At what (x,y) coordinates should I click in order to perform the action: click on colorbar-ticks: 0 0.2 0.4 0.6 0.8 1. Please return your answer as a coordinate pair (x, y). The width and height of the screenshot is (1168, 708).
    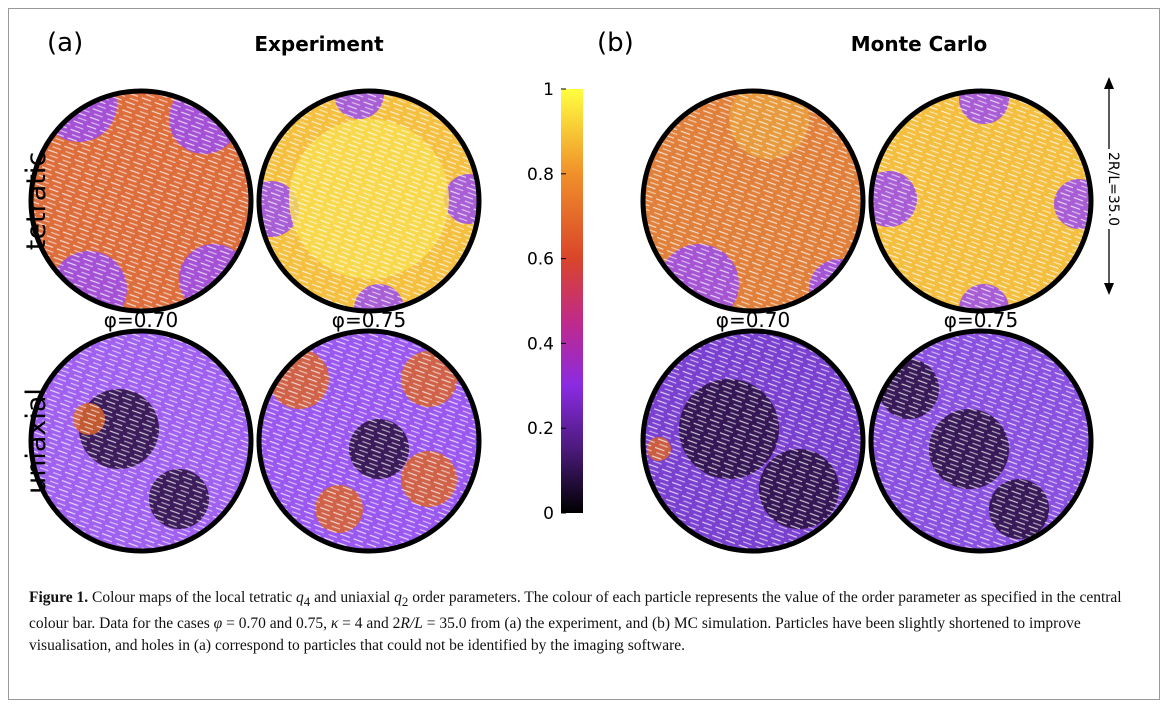
    Looking at the image, I should click on (546, 302).